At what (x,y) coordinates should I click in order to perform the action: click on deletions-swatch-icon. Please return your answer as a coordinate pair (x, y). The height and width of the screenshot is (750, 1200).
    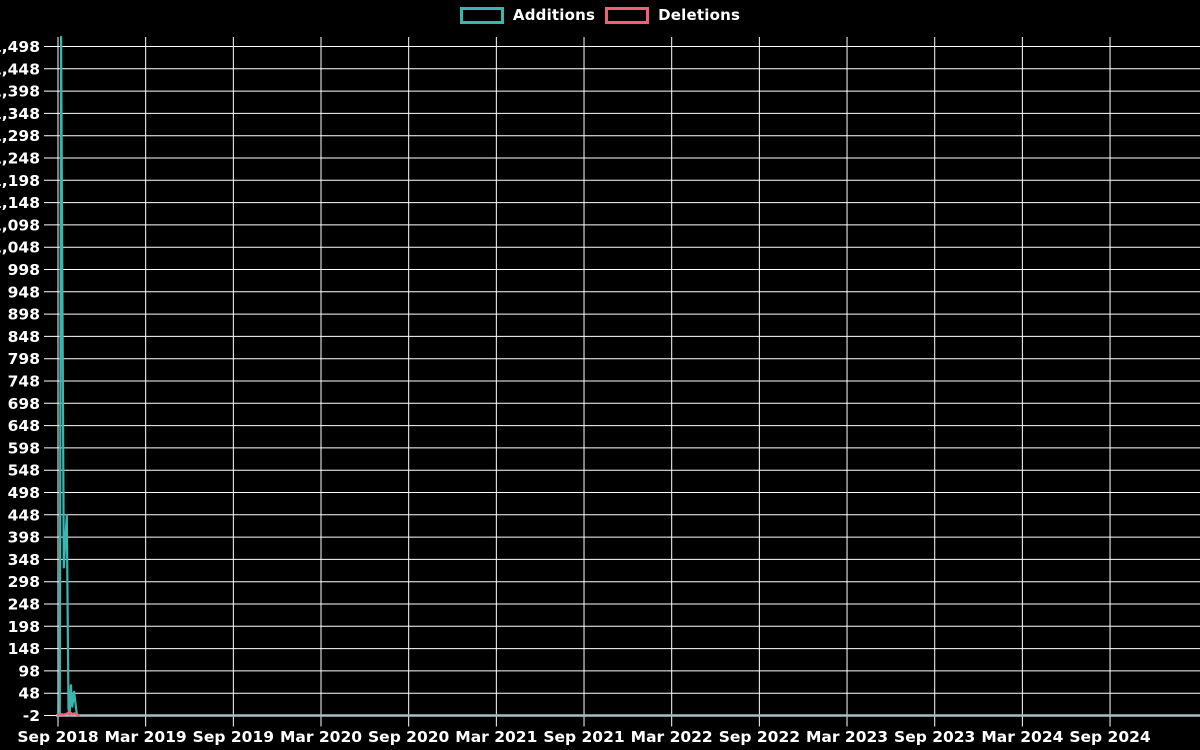
    Looking at the image, I should click on (627, 15).